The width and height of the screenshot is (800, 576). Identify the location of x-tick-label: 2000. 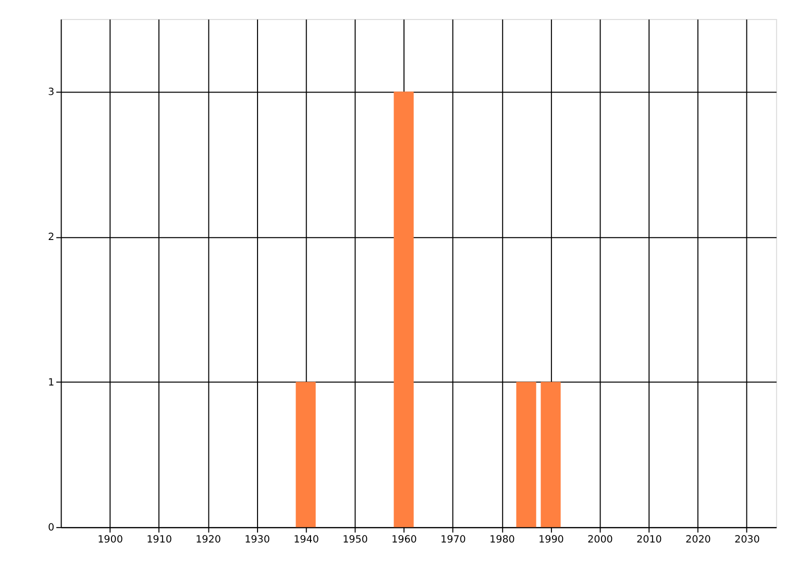
(600, 540).